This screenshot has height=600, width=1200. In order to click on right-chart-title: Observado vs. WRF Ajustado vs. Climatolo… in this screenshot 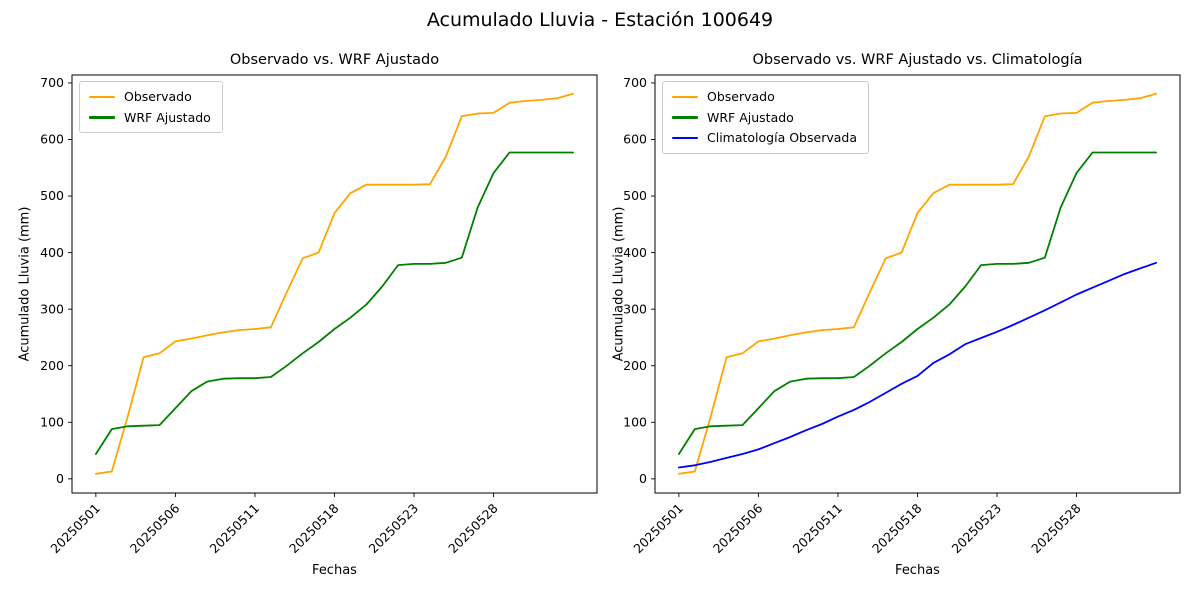, I will do `click(917, 60)`.